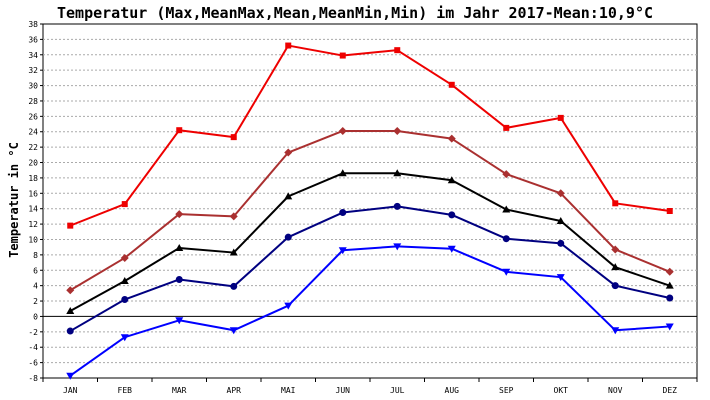 The image size is (710, 400). What do you see at coordinates (33, 239) in the screenshot?
I see `y-tick-label: 10` at bounding box center [33, 239].